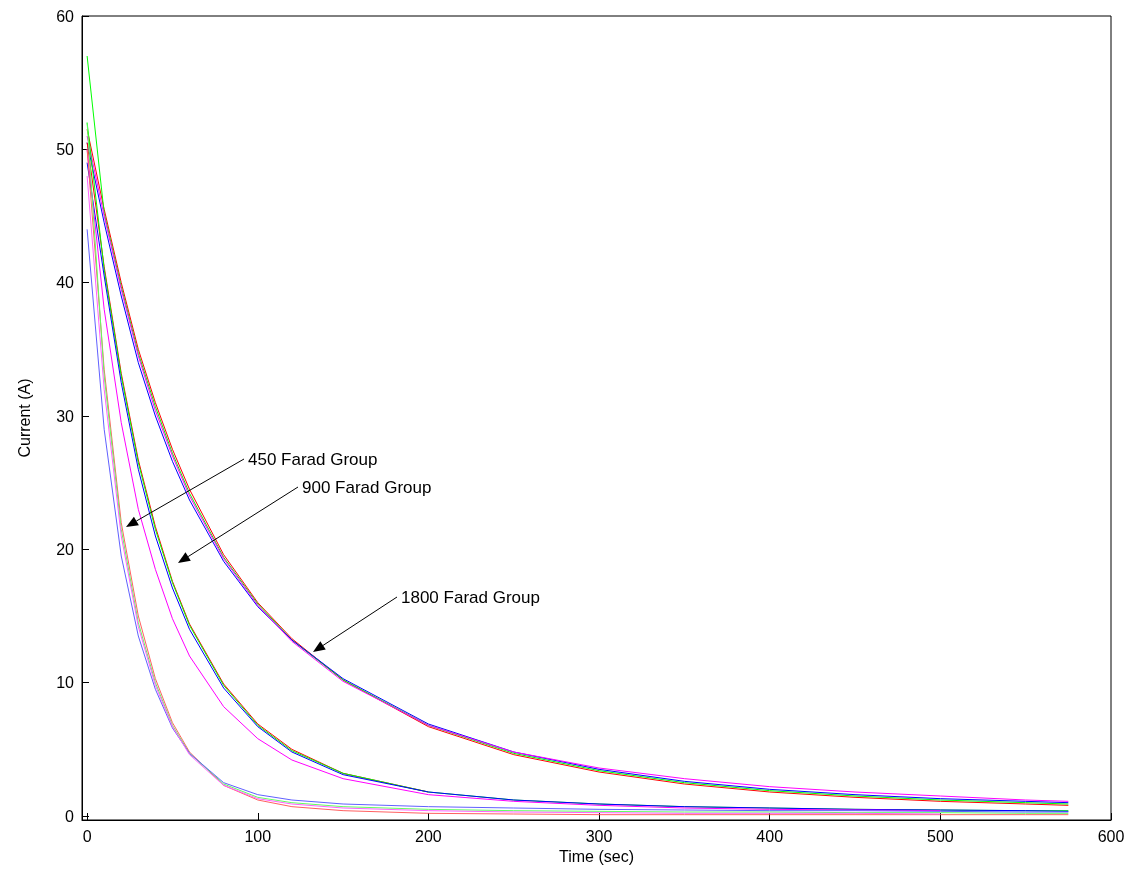  Describe the element at coordinates (770, 836) in the screenshot. I see `x-tick-label: 400` at that location.